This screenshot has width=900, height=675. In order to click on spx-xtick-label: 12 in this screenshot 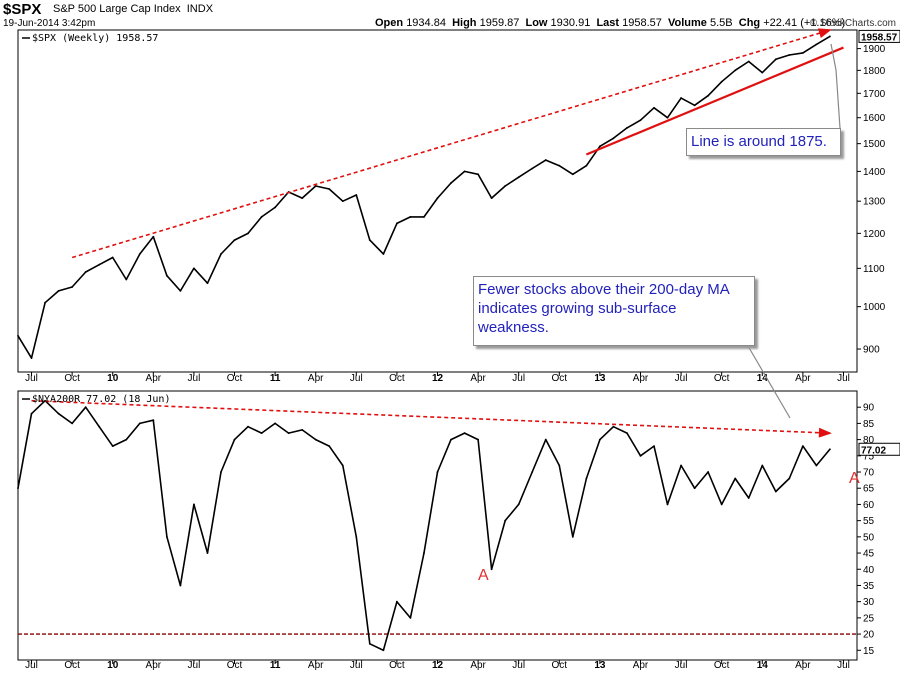, I will do `click(438, 378)`.